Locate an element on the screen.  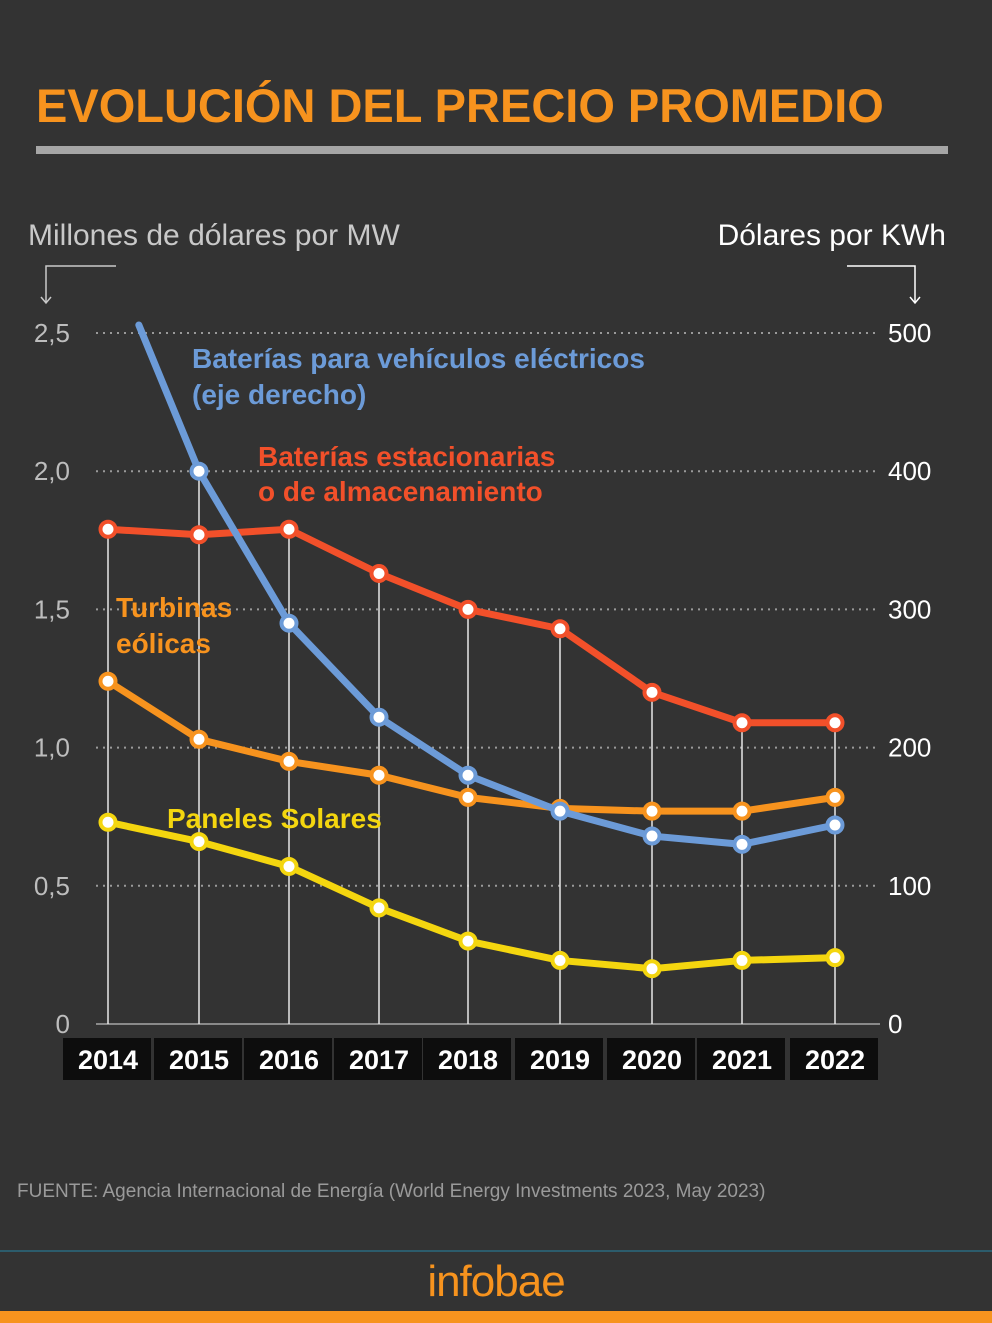
left-tick-label: 2,0 is located at coordinates (52, 471).